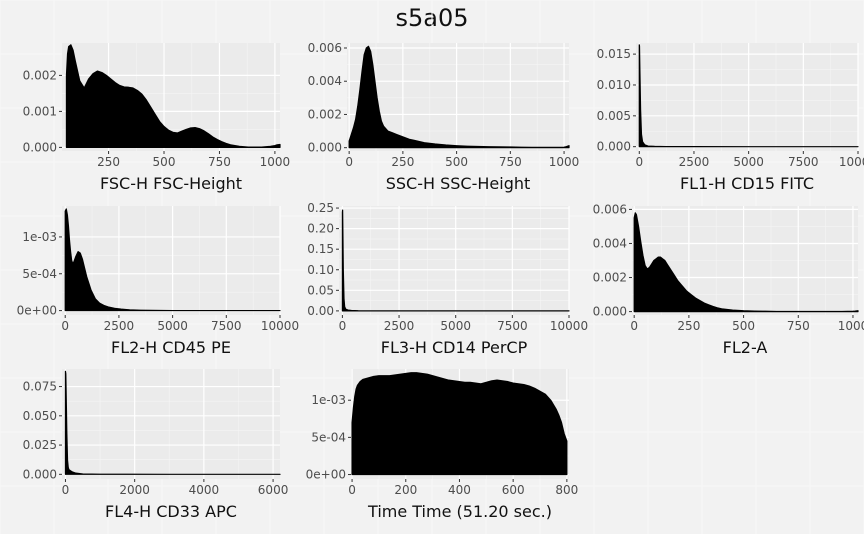  I want to click on y-tick-label: 0.010, so click(614, 85).